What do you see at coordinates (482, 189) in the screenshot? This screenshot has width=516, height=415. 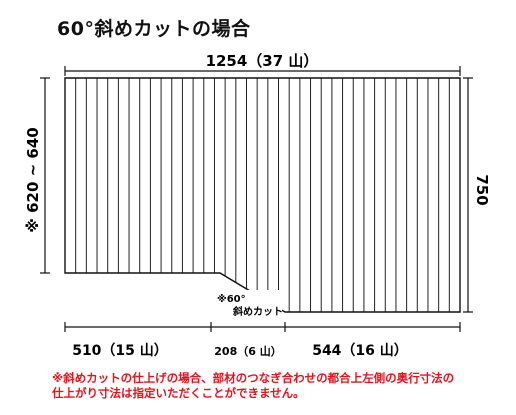 I see `right-dimension-label: 750` at bounding box center [482, 189].